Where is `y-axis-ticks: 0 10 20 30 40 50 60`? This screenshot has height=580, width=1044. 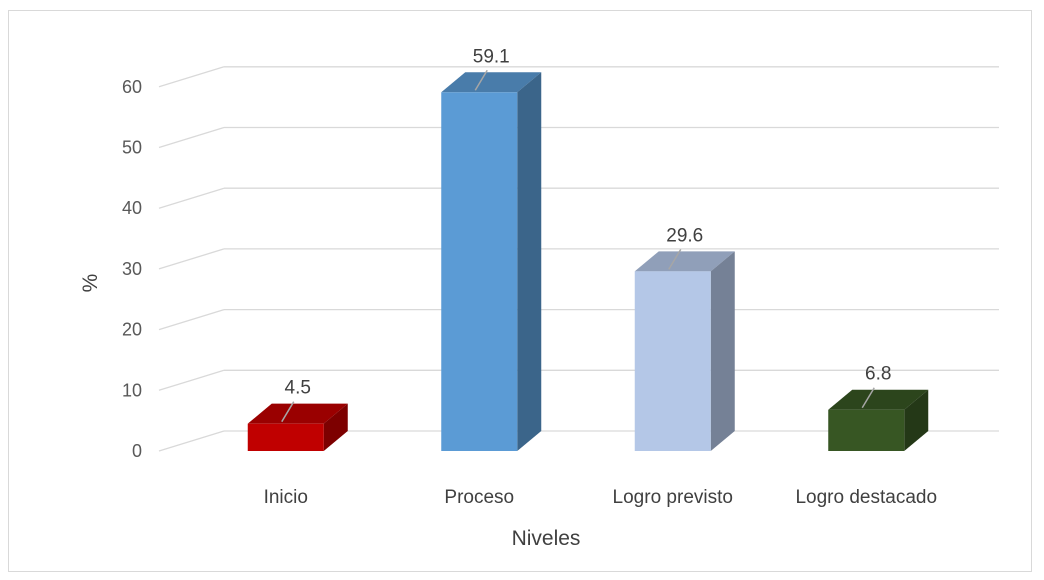 y-axis-ticks: 0 10 20 30 40 50 60 is located at coordinates (132, 269).